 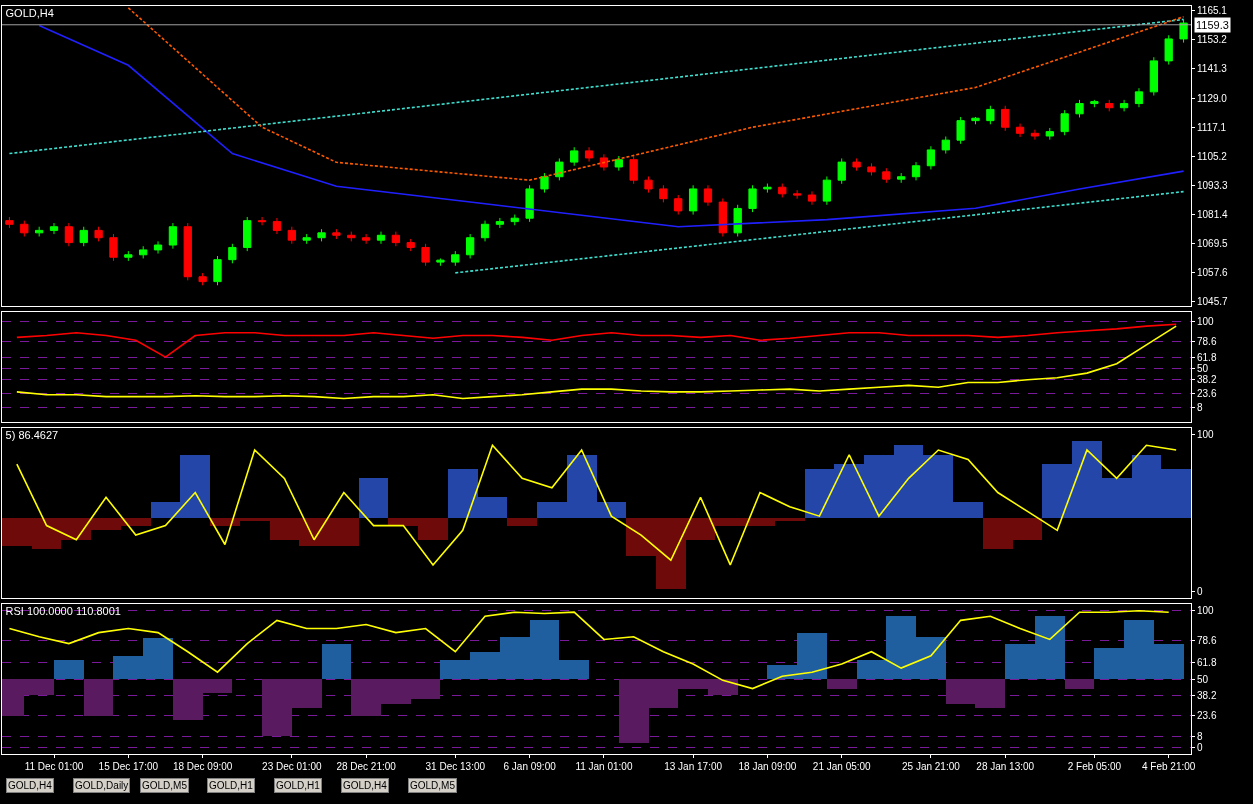 What do you see at coordinates (1212, 157) in the screenshot?
I see `y-tick-label: 1105.2` at bounding box center [1212, 157].